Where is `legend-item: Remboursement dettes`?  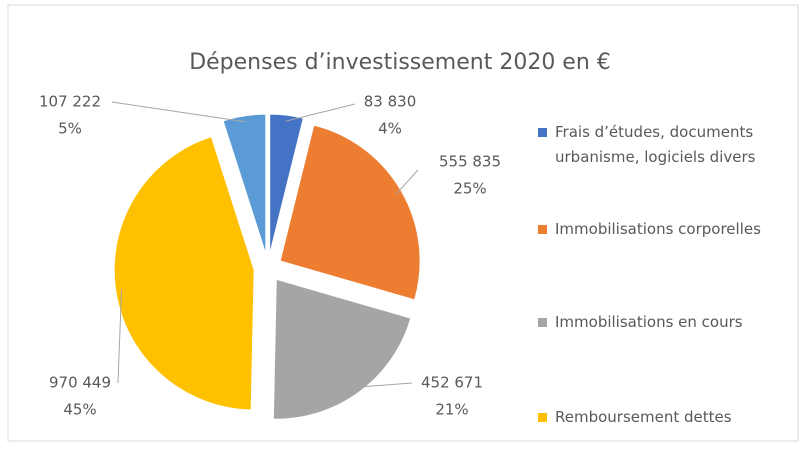
legend-item: Remboursement dettes is located at coordinates (658, 417).